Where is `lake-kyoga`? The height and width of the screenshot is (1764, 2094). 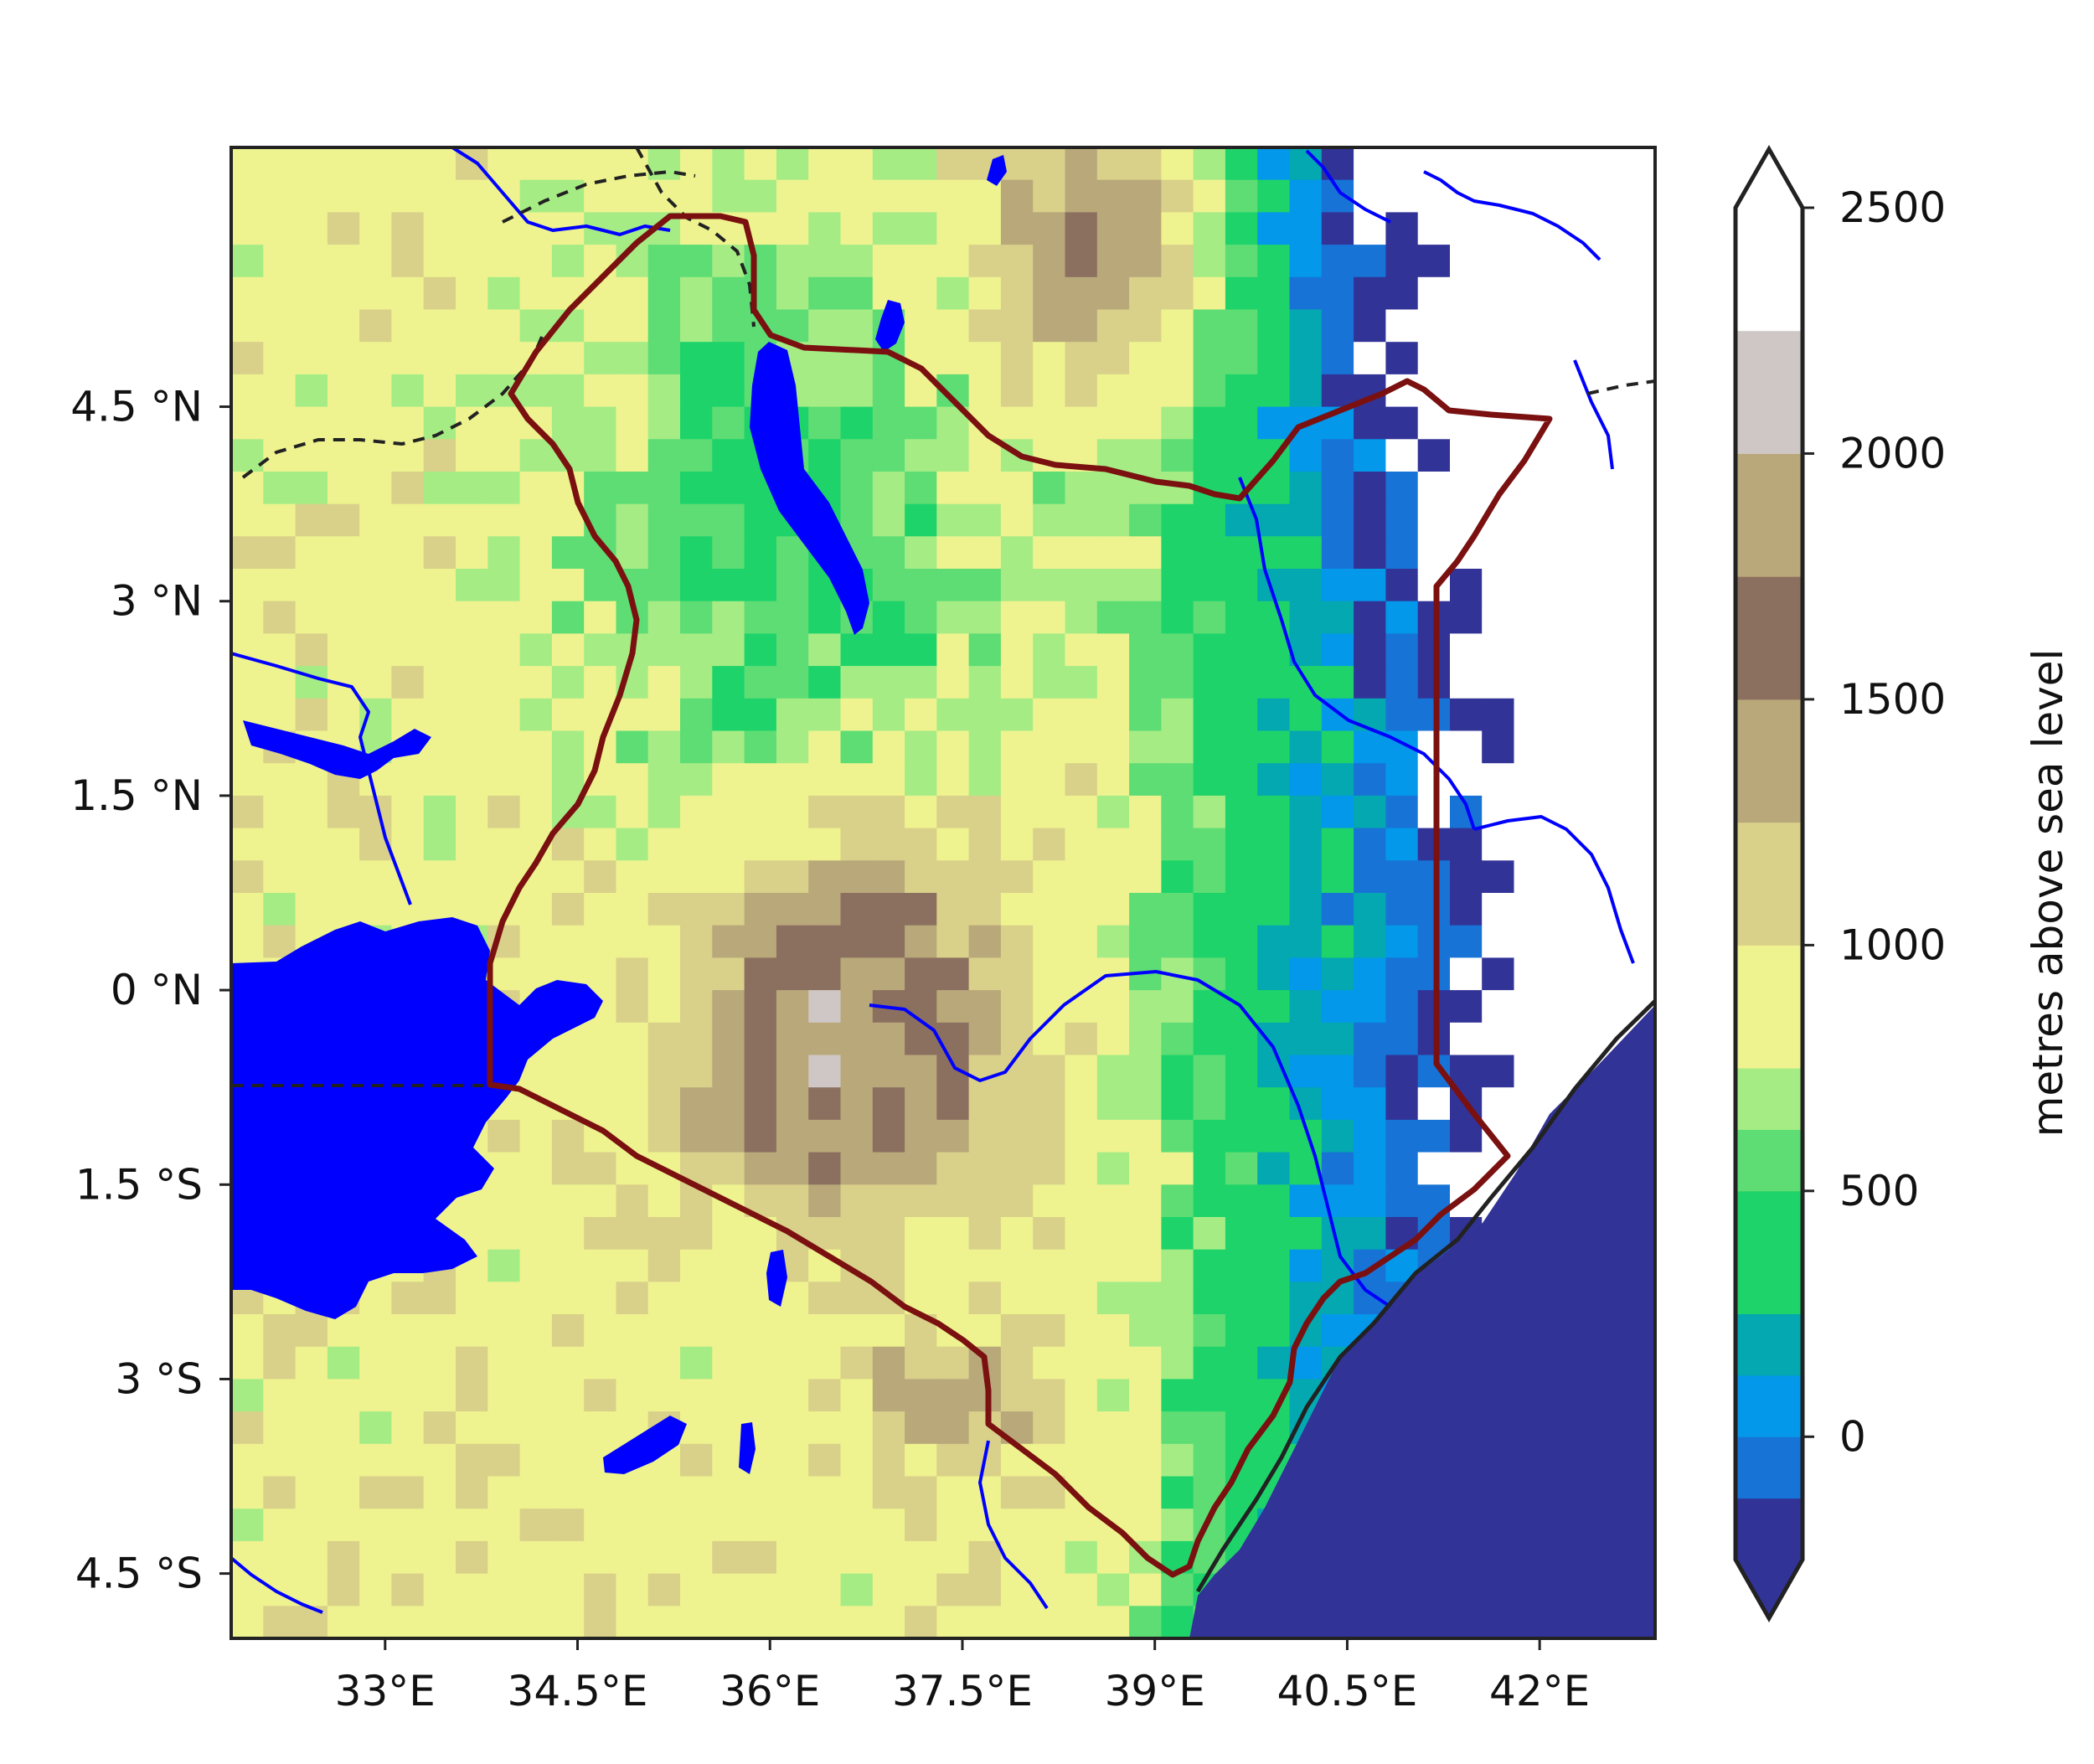 lake-kyoga is located at coordinates (337, 750).